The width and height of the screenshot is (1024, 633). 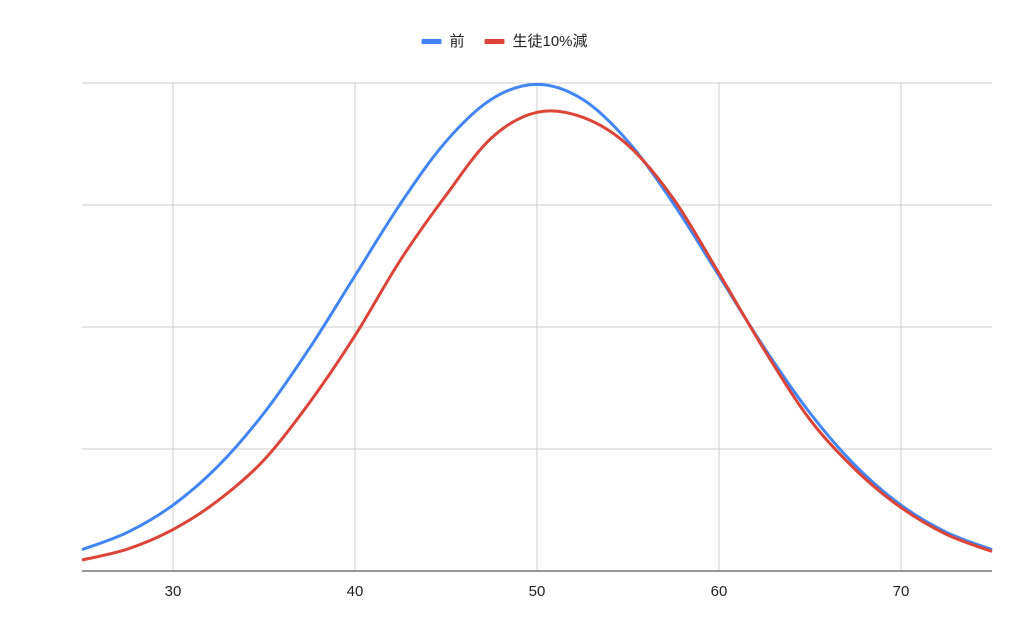 I want to click on x-tick-label: 70, so click(x=901, y=591).